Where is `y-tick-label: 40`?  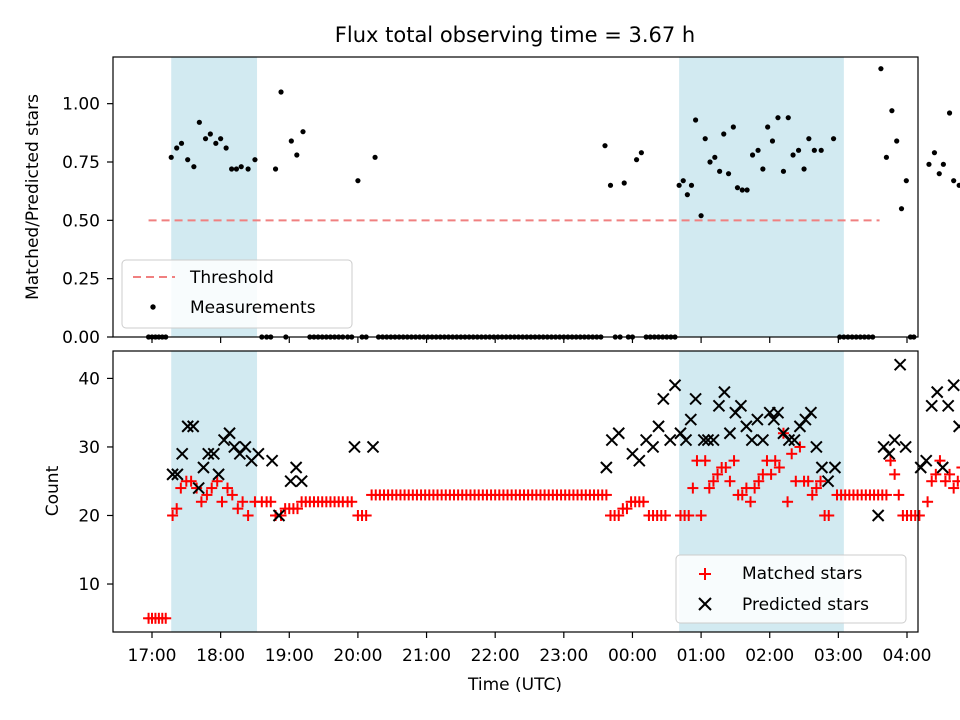 y-tick-label: 40 is located at coordinates (89, 379).